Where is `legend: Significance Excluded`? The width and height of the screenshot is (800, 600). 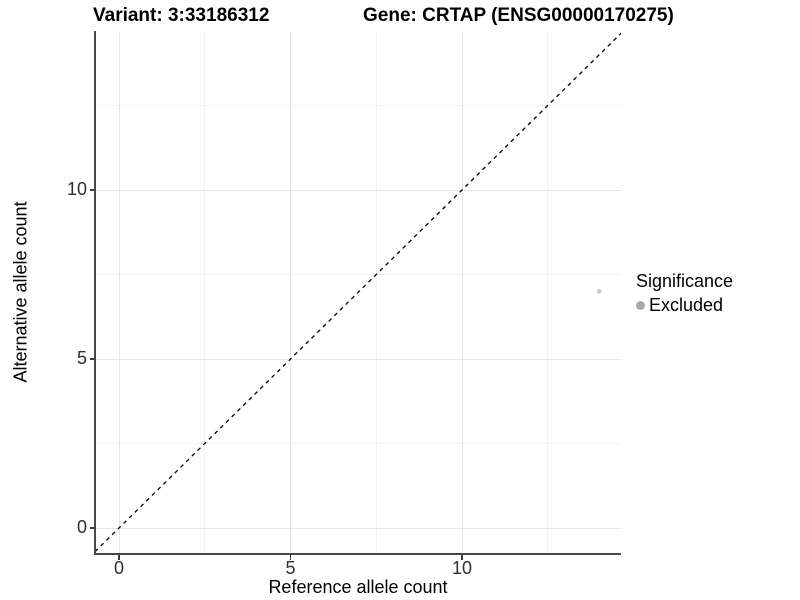 legend: Significance Excluded is located at coordinates (684, 293).